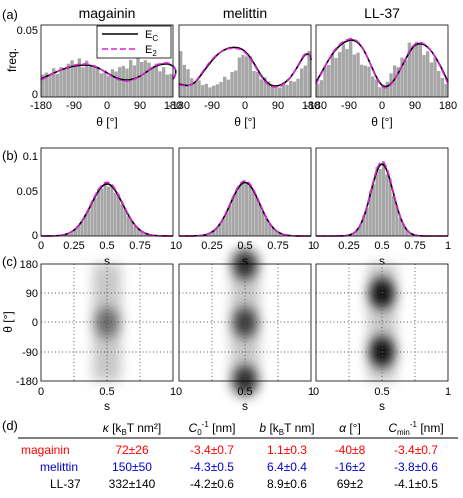 The width and height of the screenshot is (463, 498). I want to click on hist-b-ll37, so click(381, 198).